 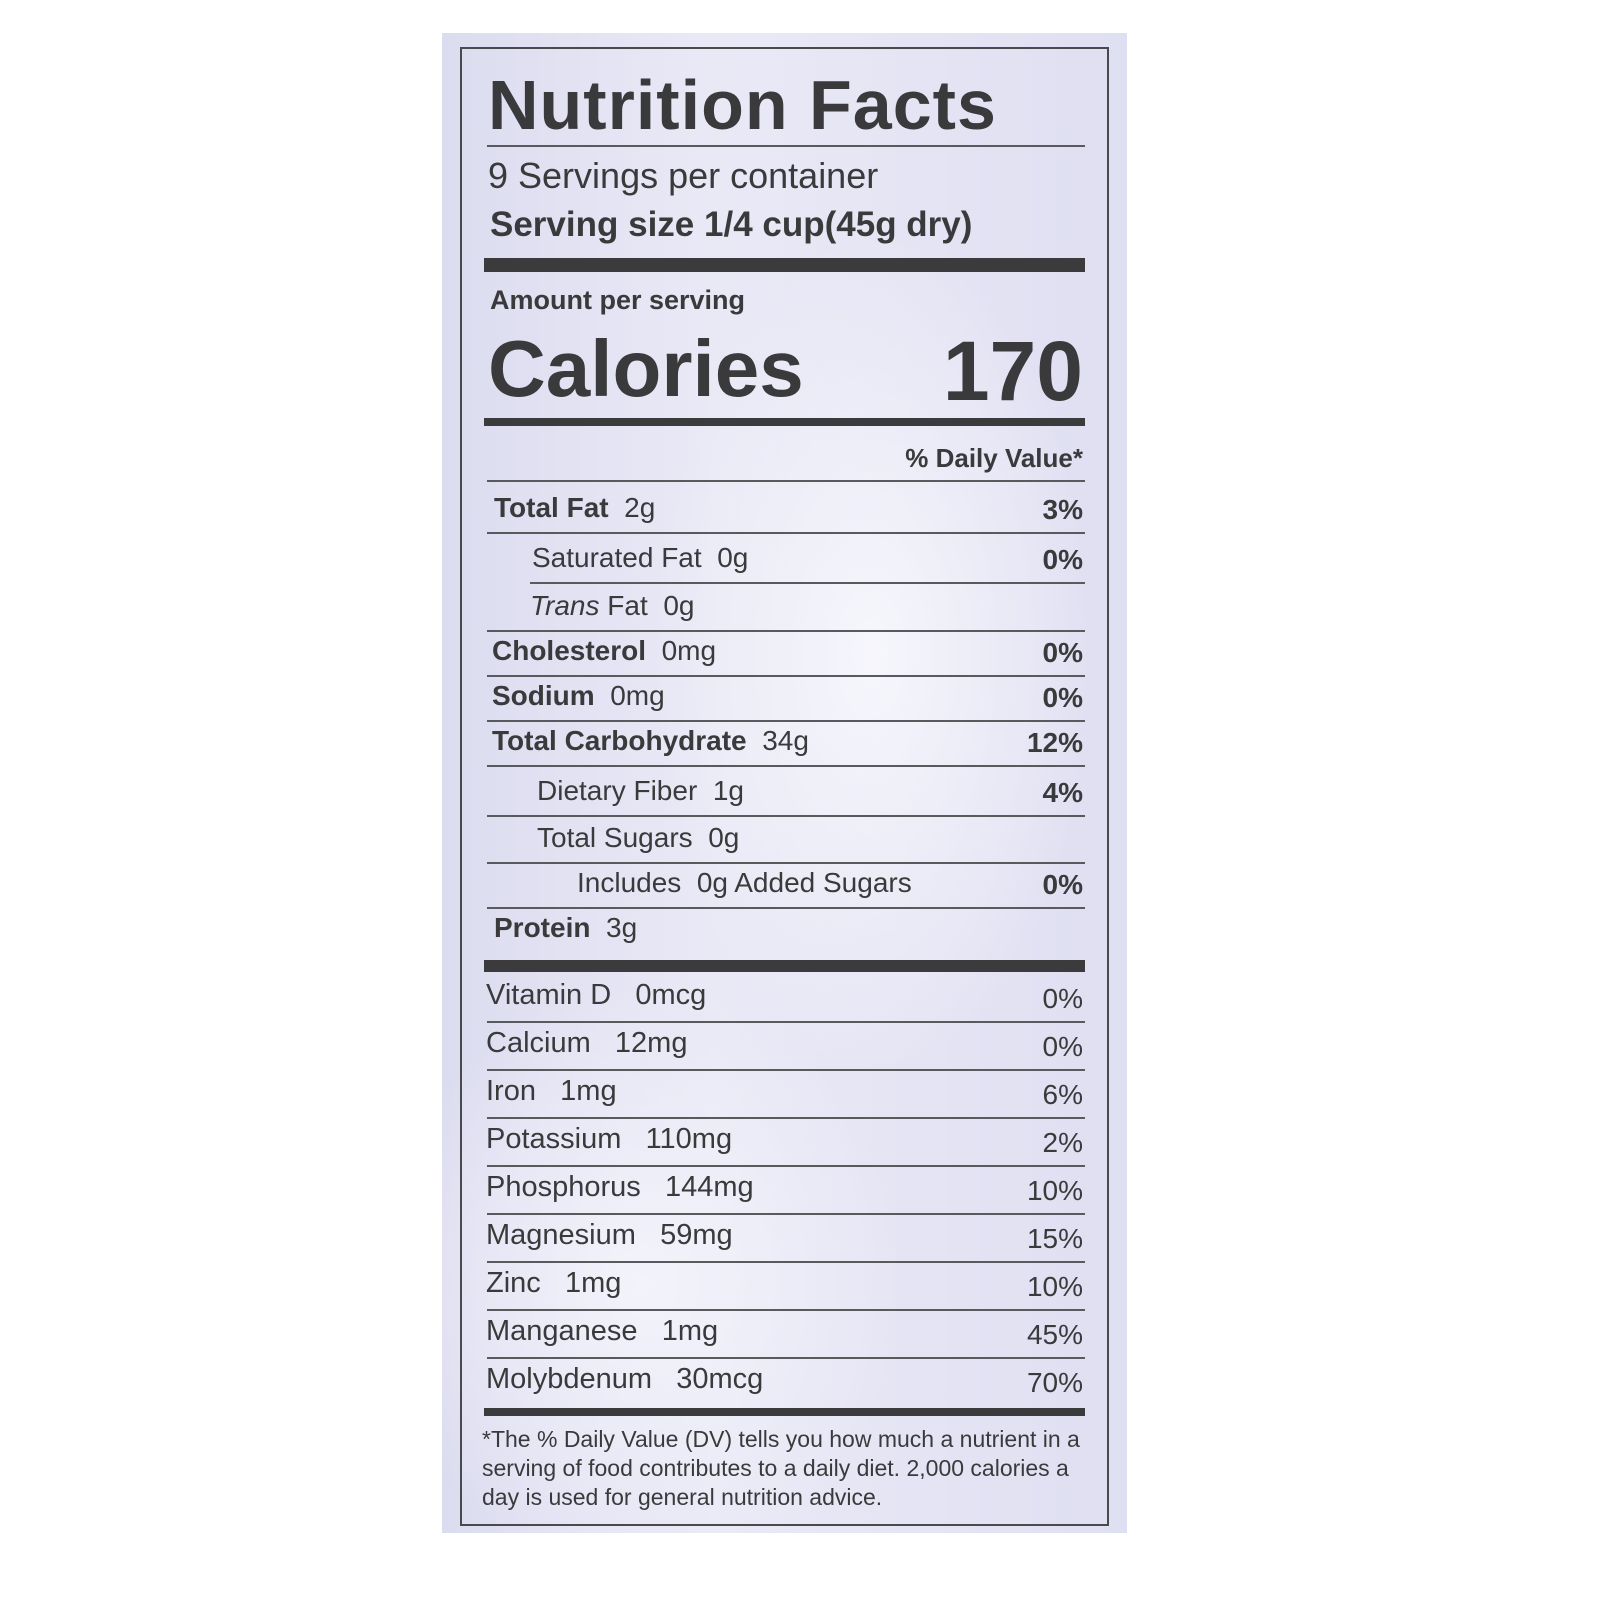 I want to click on label-title: Nutrition Facts, so click(x=742, y=105).